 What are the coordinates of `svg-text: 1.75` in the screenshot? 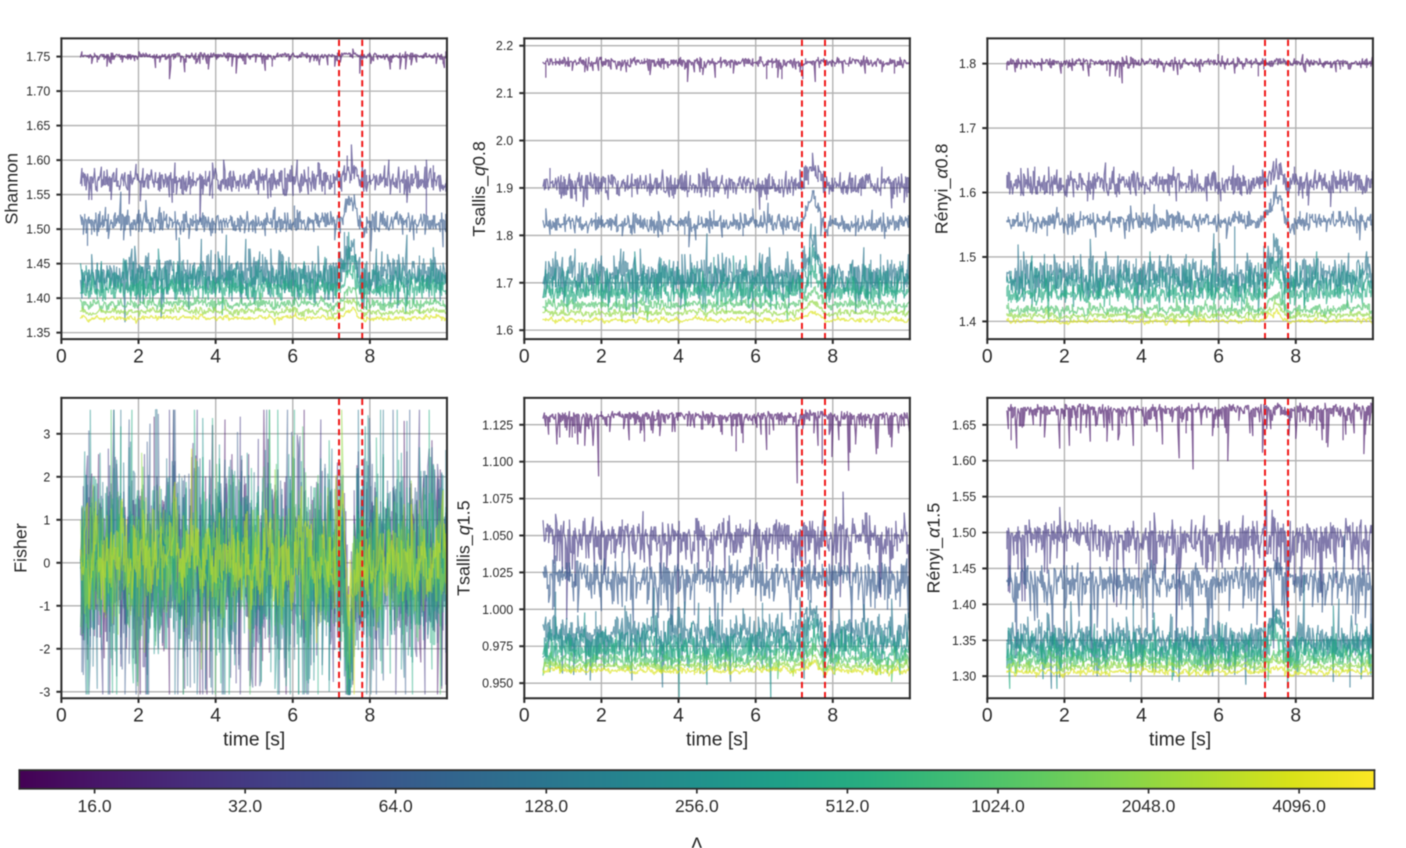 It's located at (38, 57).